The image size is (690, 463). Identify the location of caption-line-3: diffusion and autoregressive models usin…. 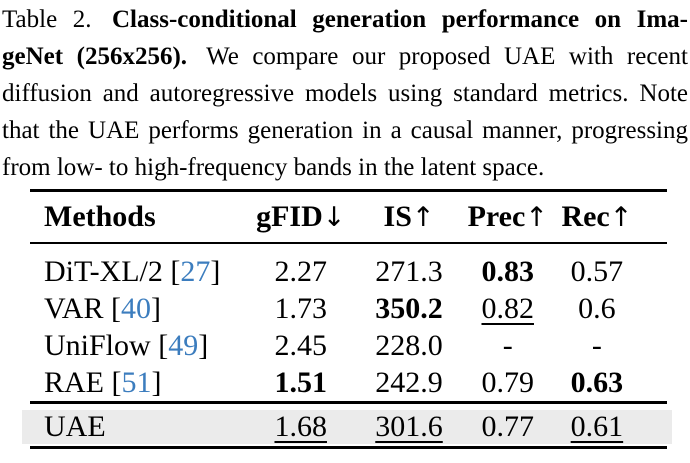
(345, 93).